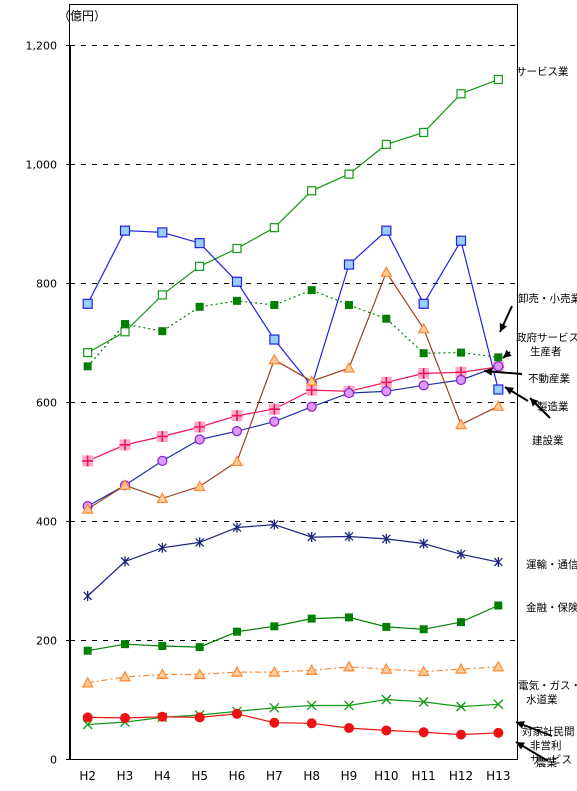 The height and width of the screenshot is (791, 577). I want to click on x-tick-label: H5, so click(199, 776).